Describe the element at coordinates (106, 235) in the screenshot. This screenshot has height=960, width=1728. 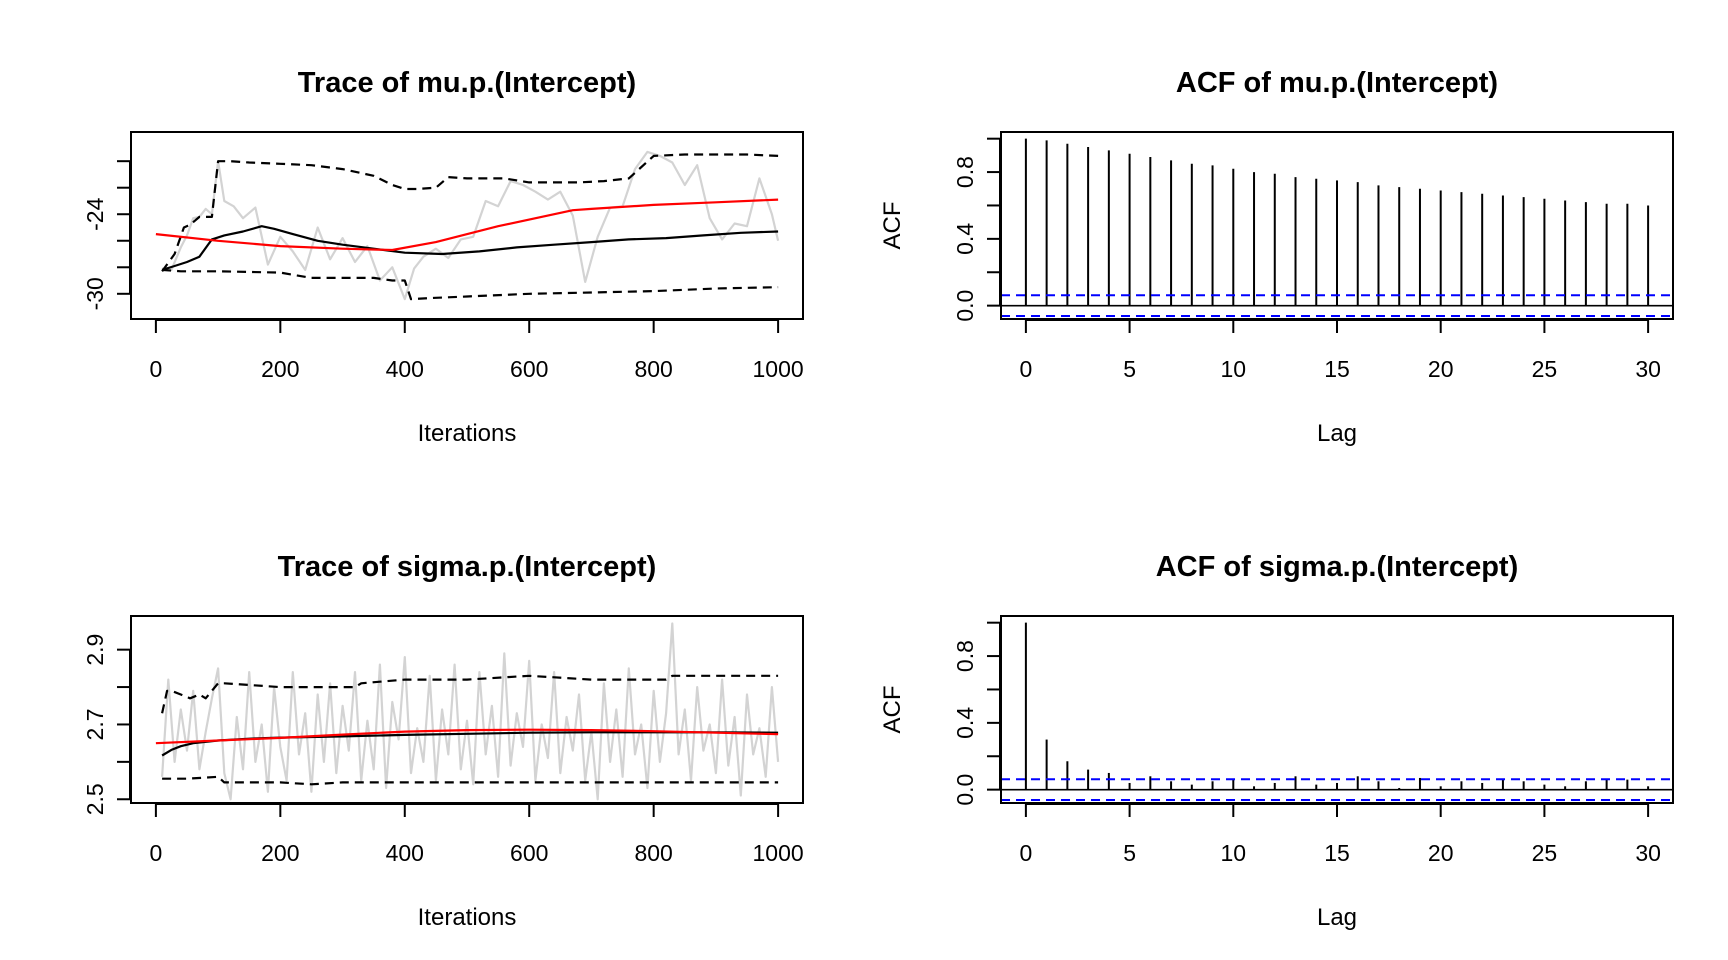
I see `y-axis: -30 -24` at that location.